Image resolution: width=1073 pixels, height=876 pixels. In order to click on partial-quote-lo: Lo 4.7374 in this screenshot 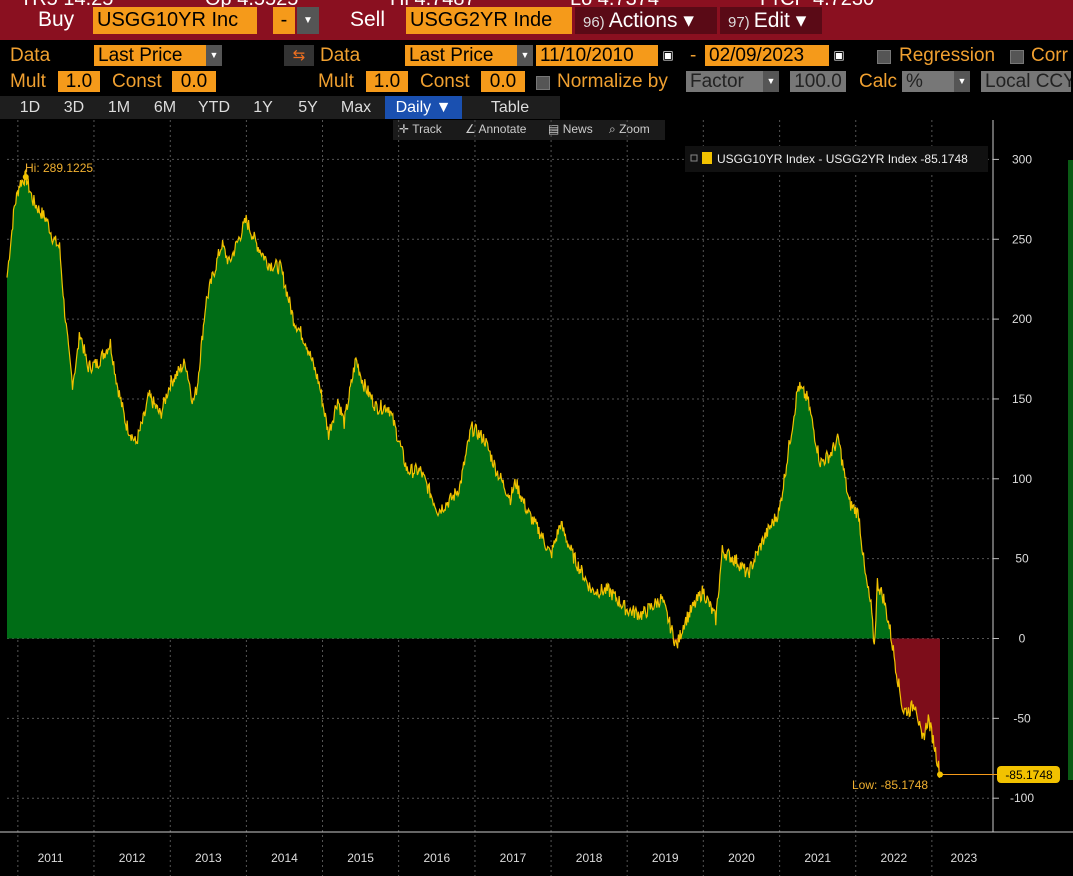, I will do `click(614, 5)`.